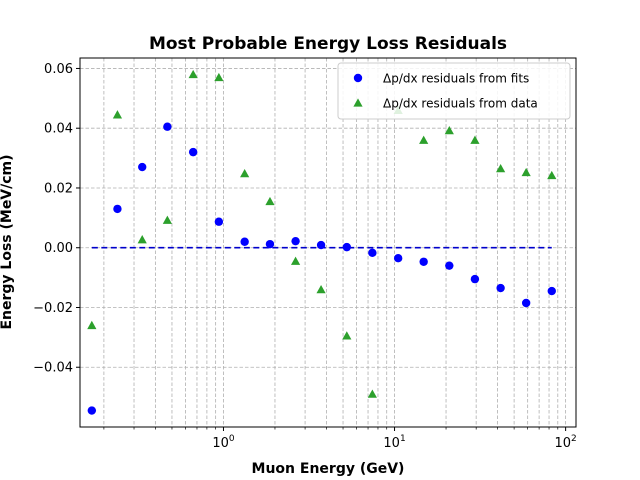  I want to click on legend-box, so click(454, 91).